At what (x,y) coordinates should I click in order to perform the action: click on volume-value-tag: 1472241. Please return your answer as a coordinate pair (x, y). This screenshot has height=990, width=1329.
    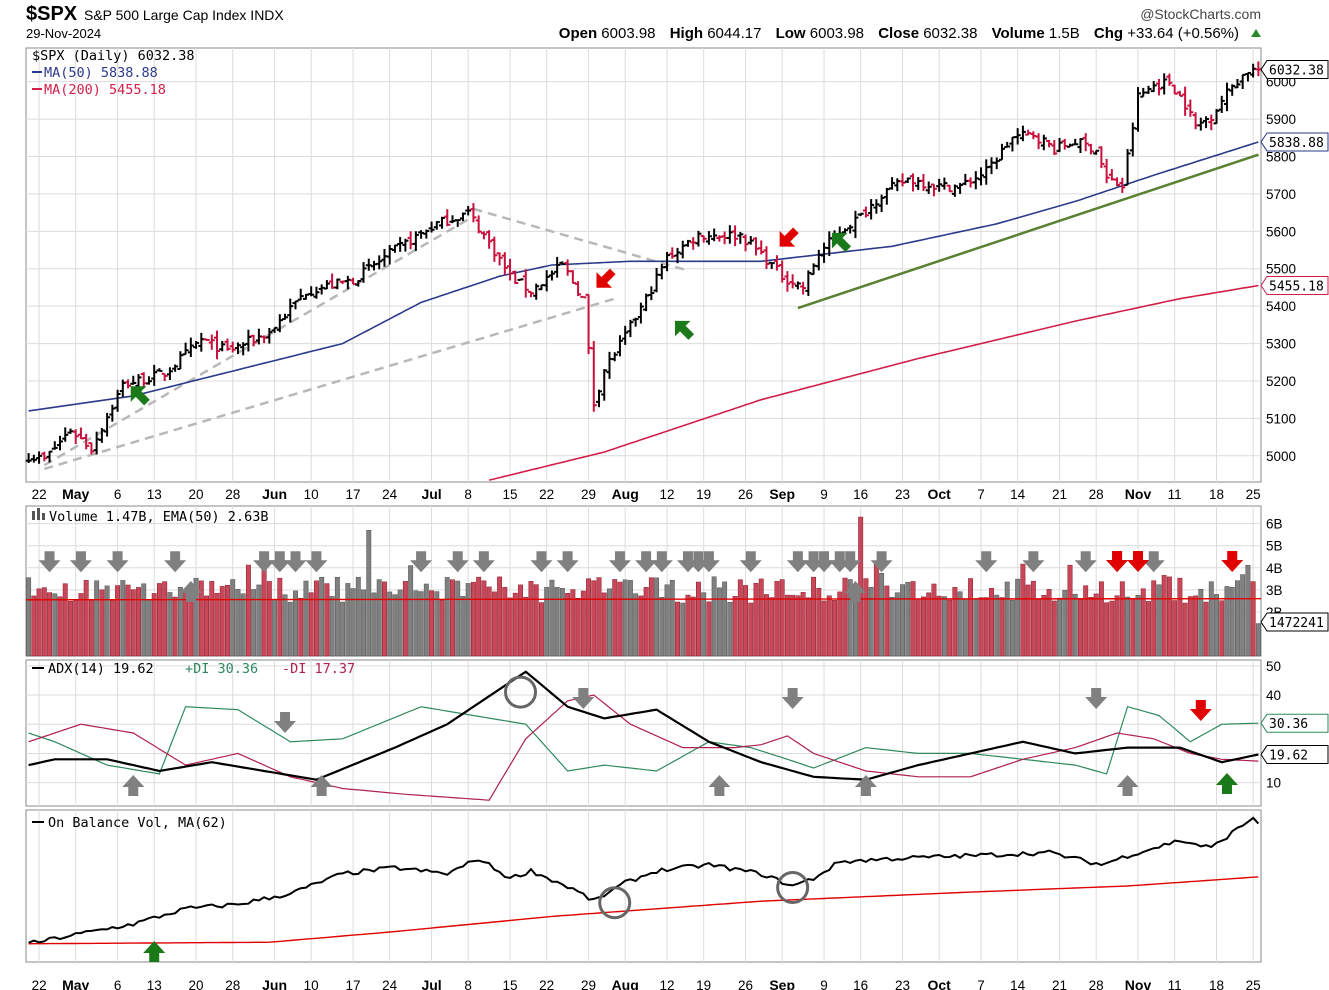
    Looking at the image, I should click on (1294, 622).